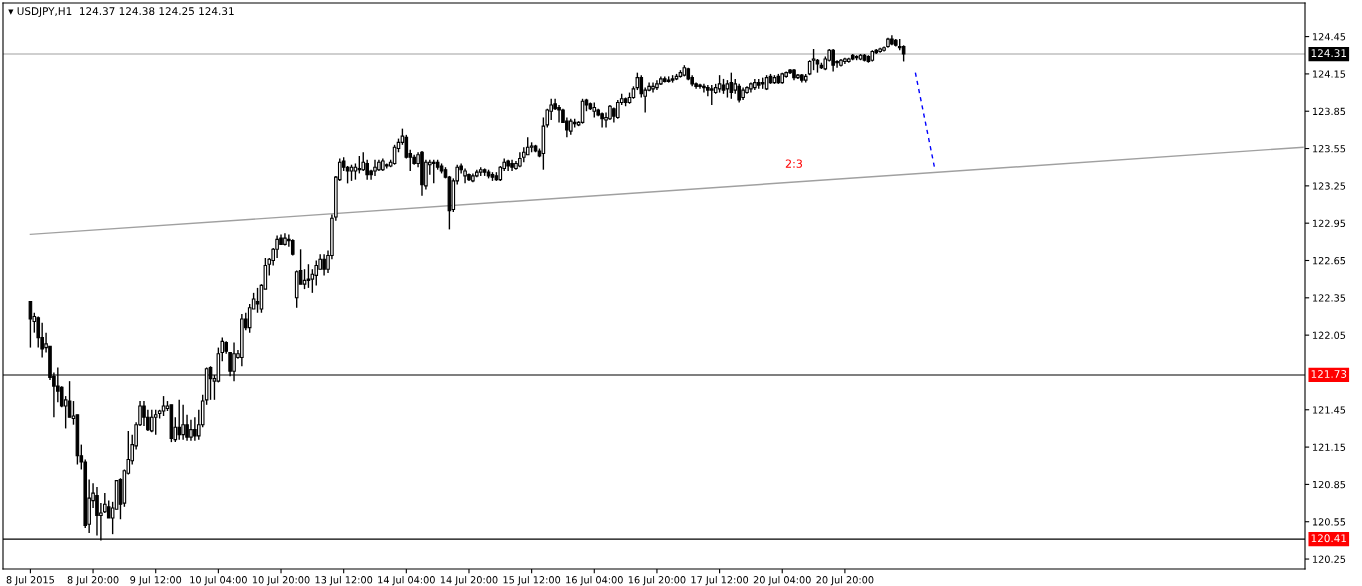 This screenshot has width=1362, height=586. Describe the element at coordinates (532, 580) in the screenshot. I see `x-tick-label: 15 Jul 12:00` at that location.